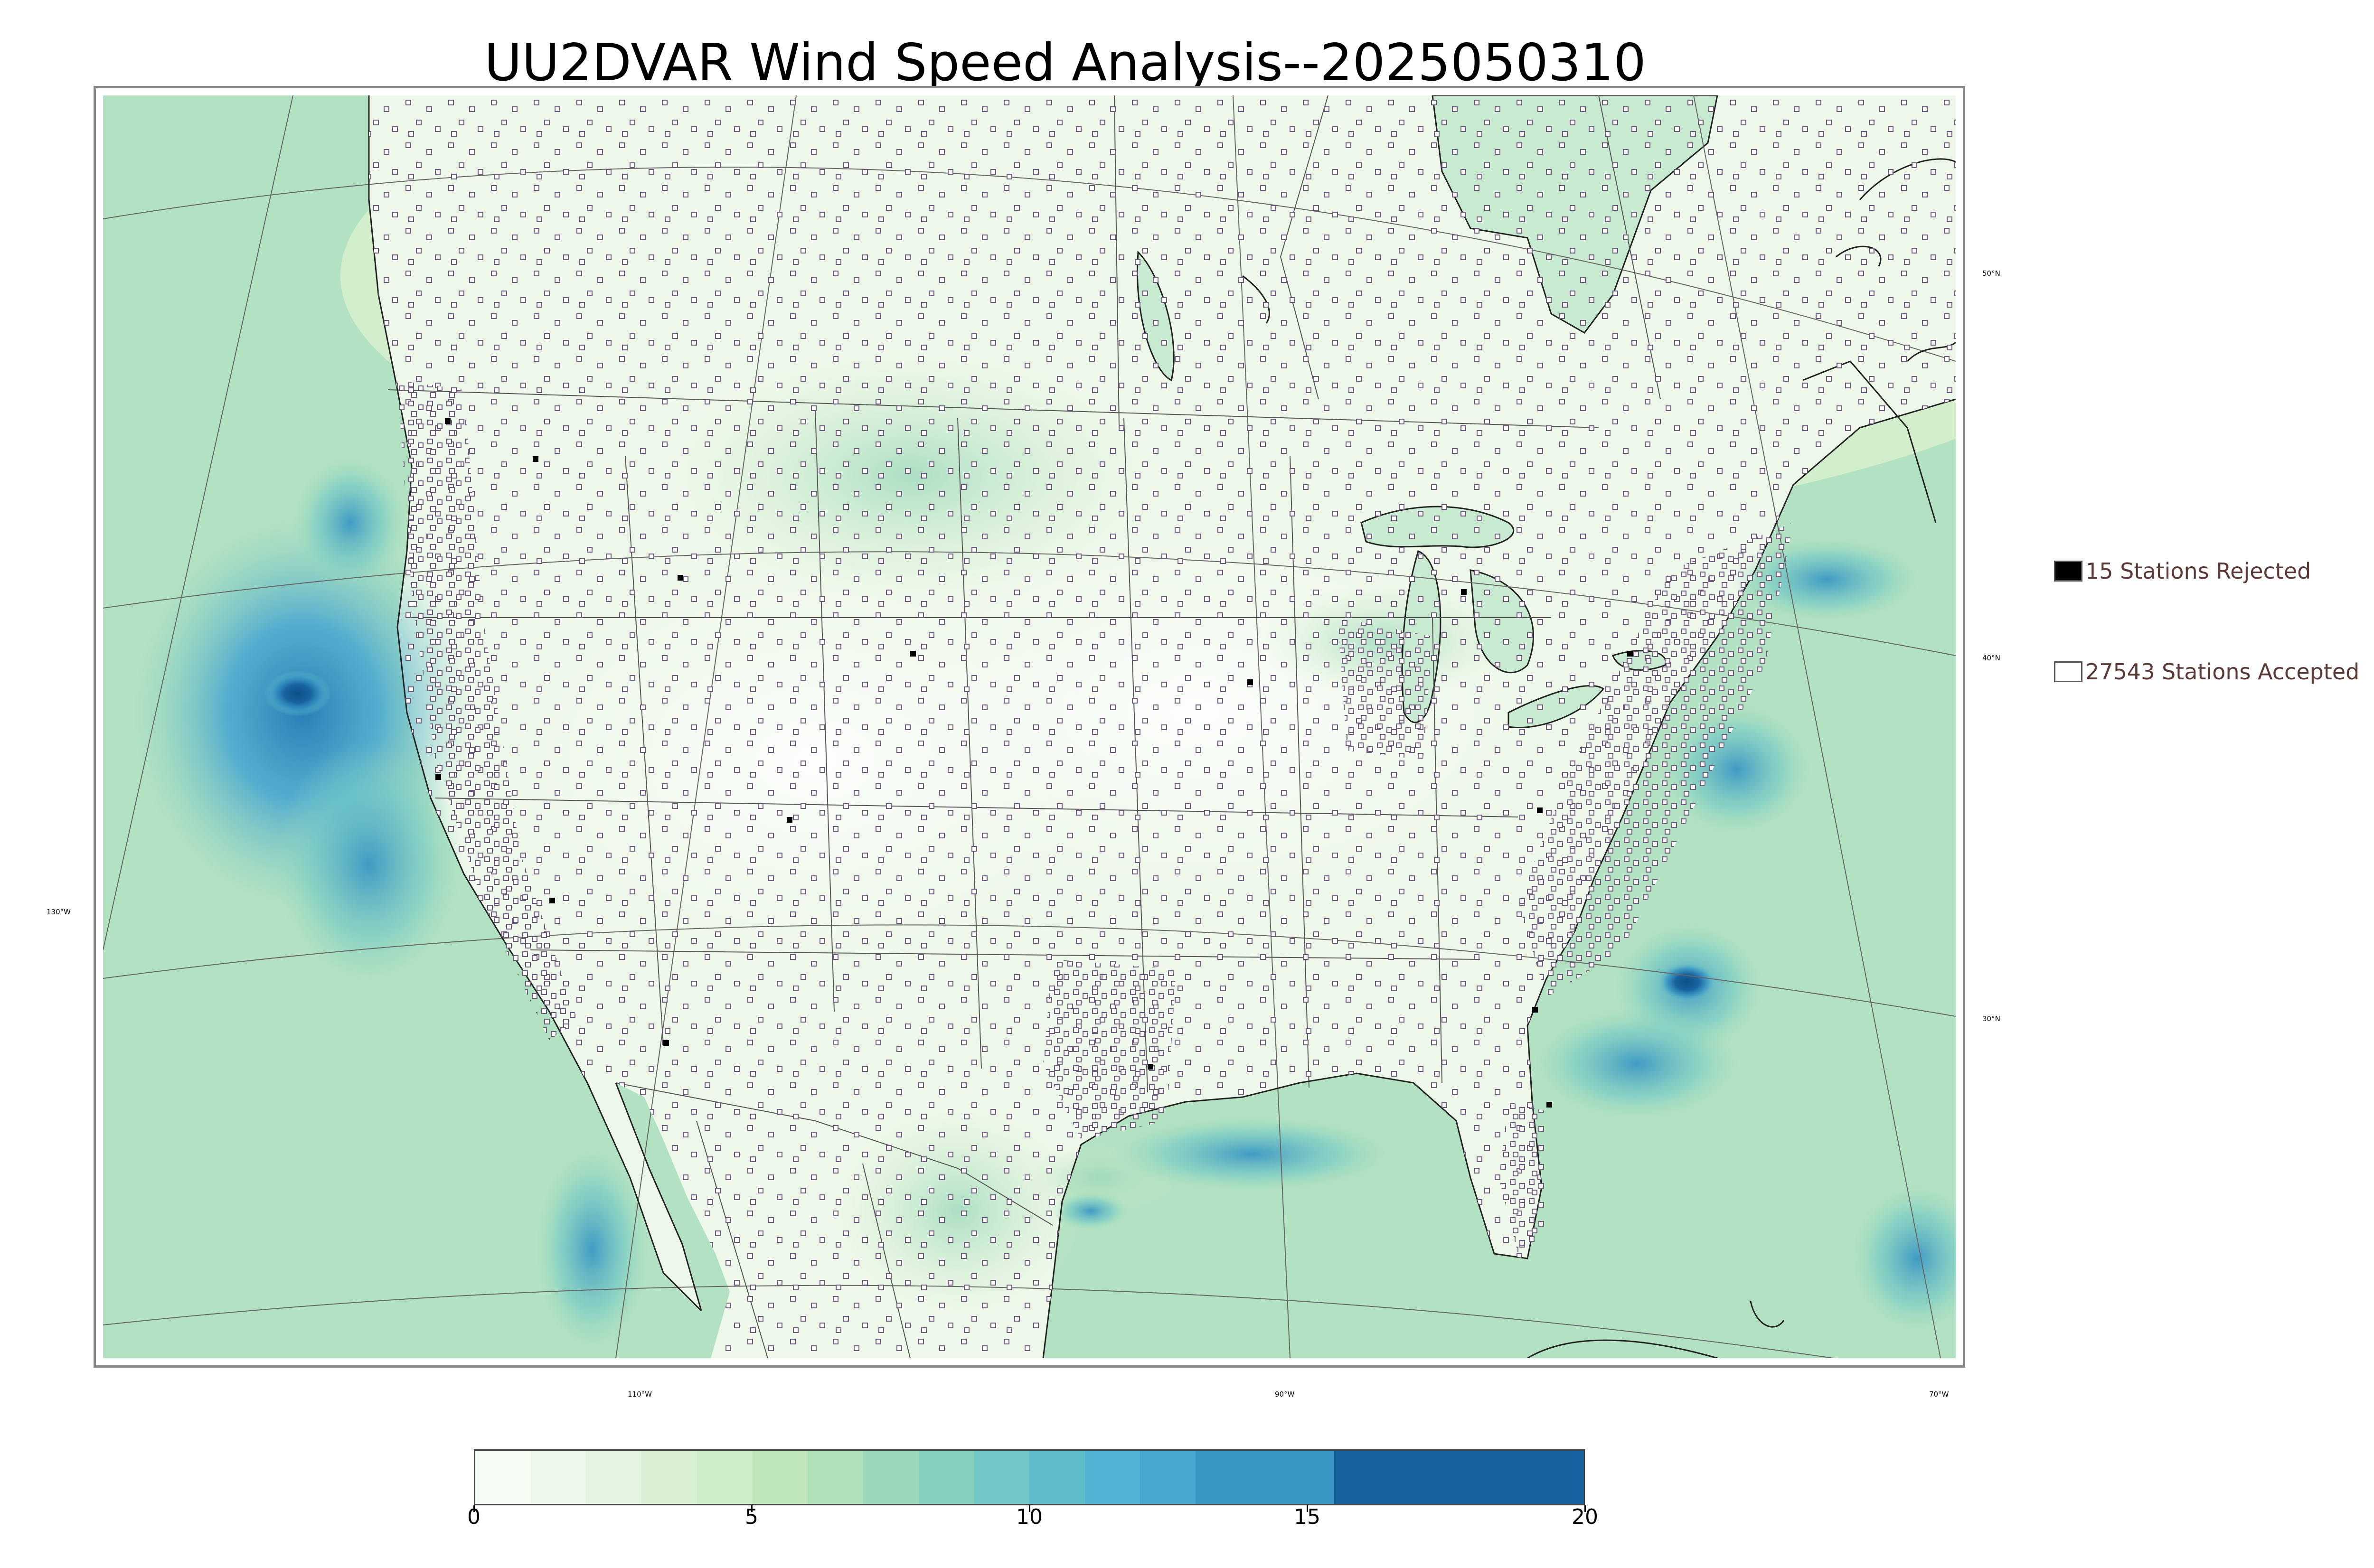 This screenshot has height=1568, width=2374. Describe the element at coordinates (2198, 571) in the screenshot. I see `legend-rejected-label: 15 Stations Rejected` at that location.